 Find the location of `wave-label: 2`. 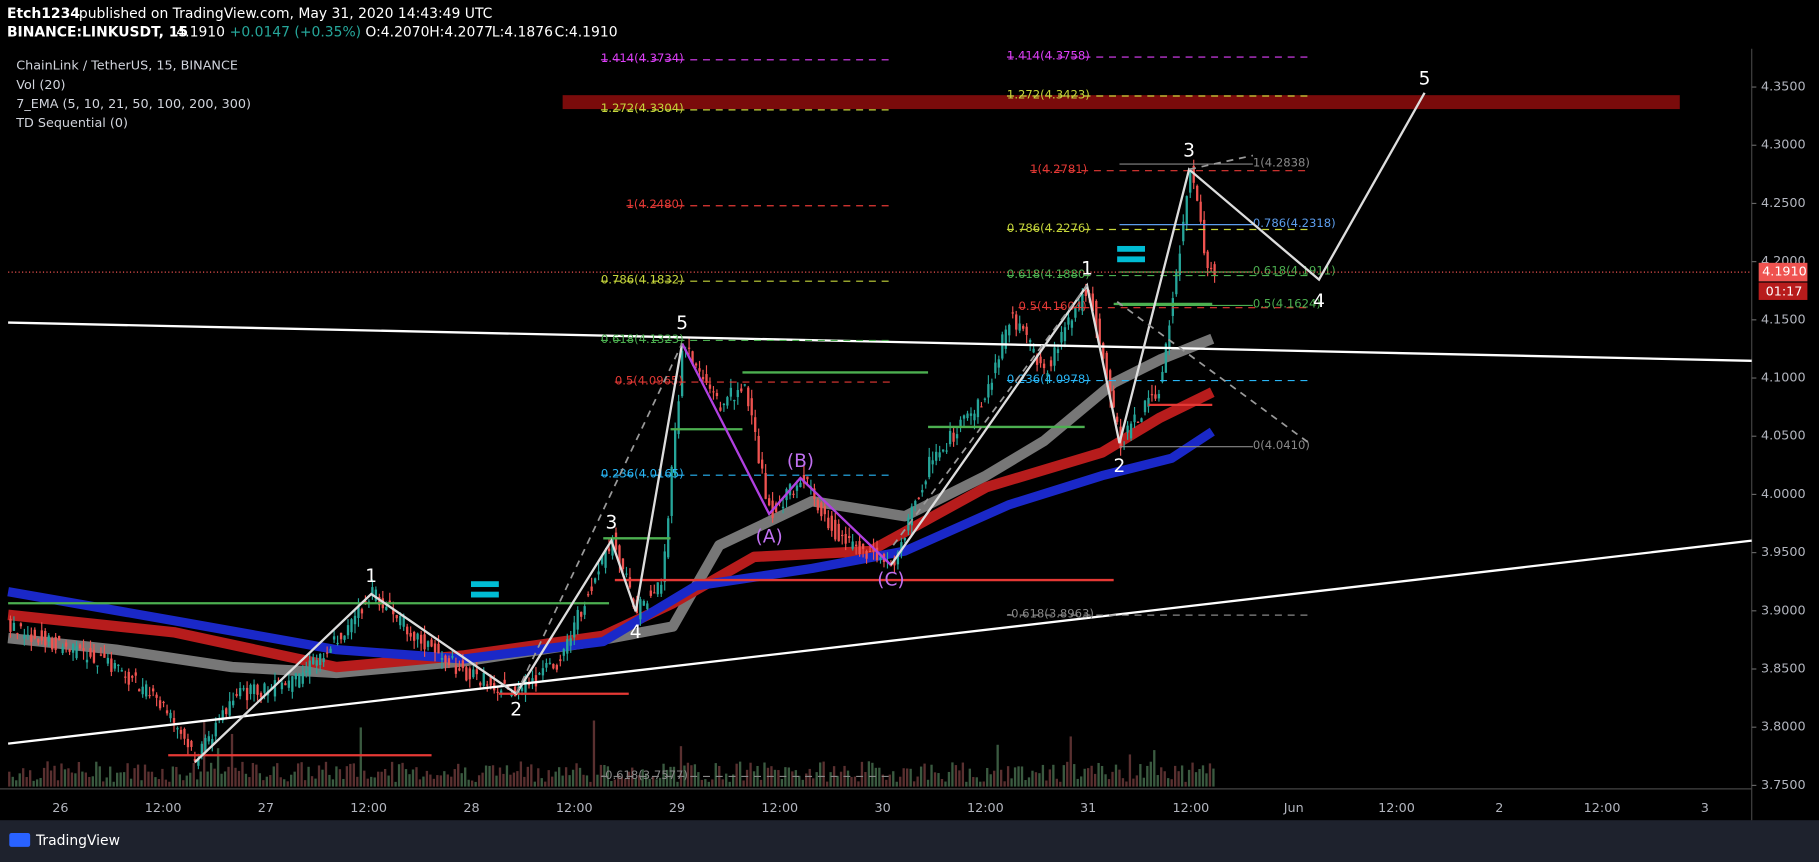

wave-label: 2 is located at coordinates (516, 709).